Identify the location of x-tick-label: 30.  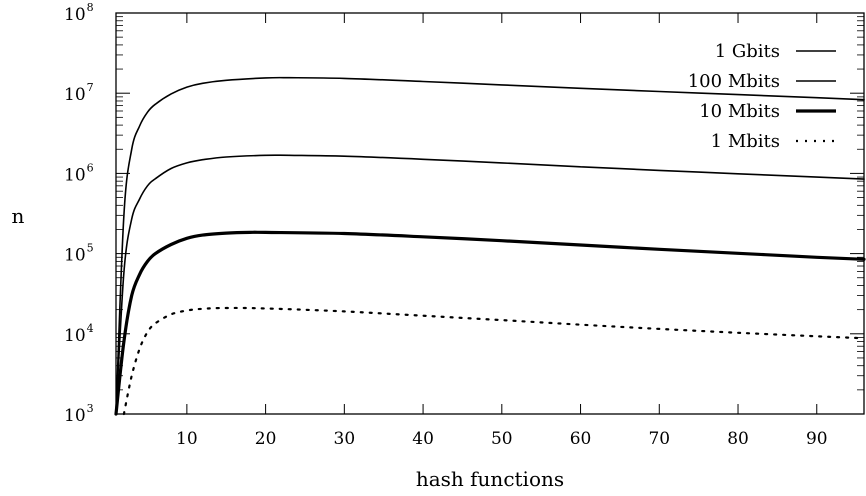
(345, 439).